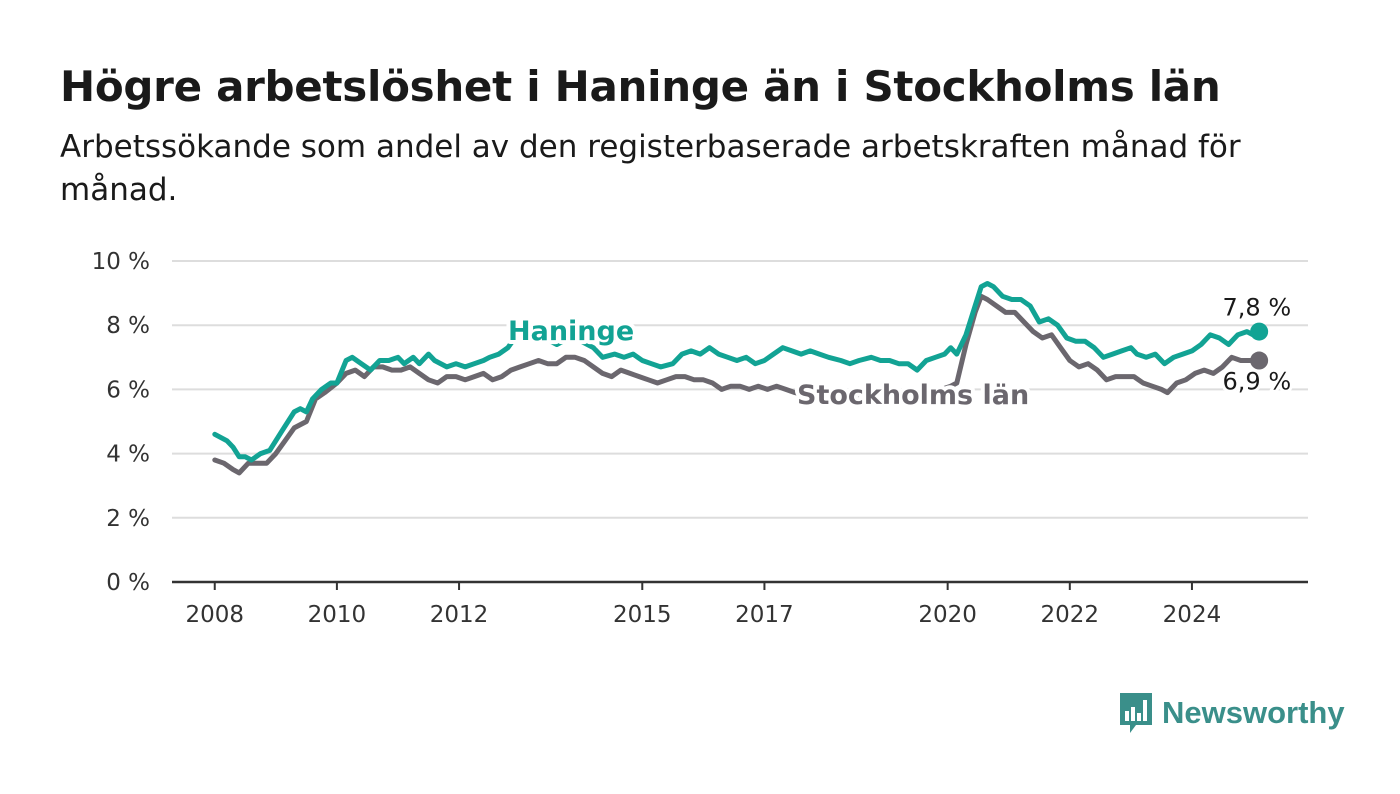 This screenshot has width=1400, height=794. I want to click on newsworthy-logo: Newsworthy, so click(1231, 713).